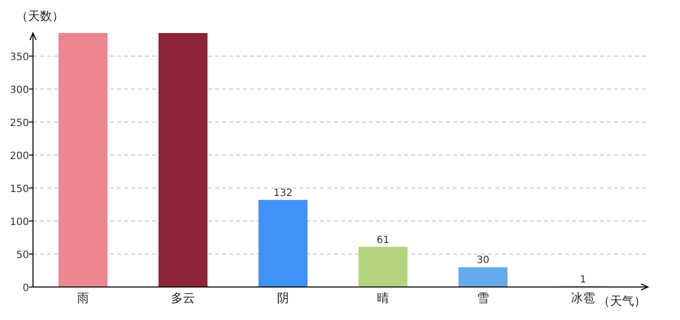 This screenshot has height=320, width=680. I want to click on y-tick-label: 350, so click(19, 58).